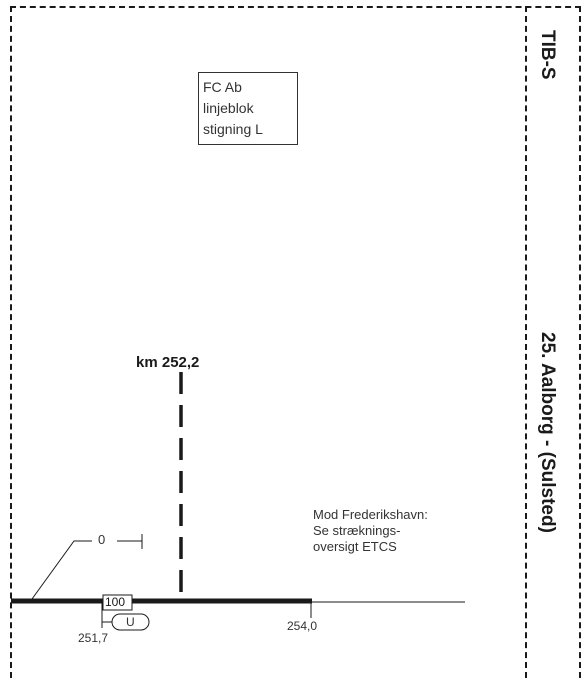 Image resolution: width=587 pixels, height=678 pixels. I want to click on fc-info-box: FC Ab linjeblok stigning L, so click(248, 108).